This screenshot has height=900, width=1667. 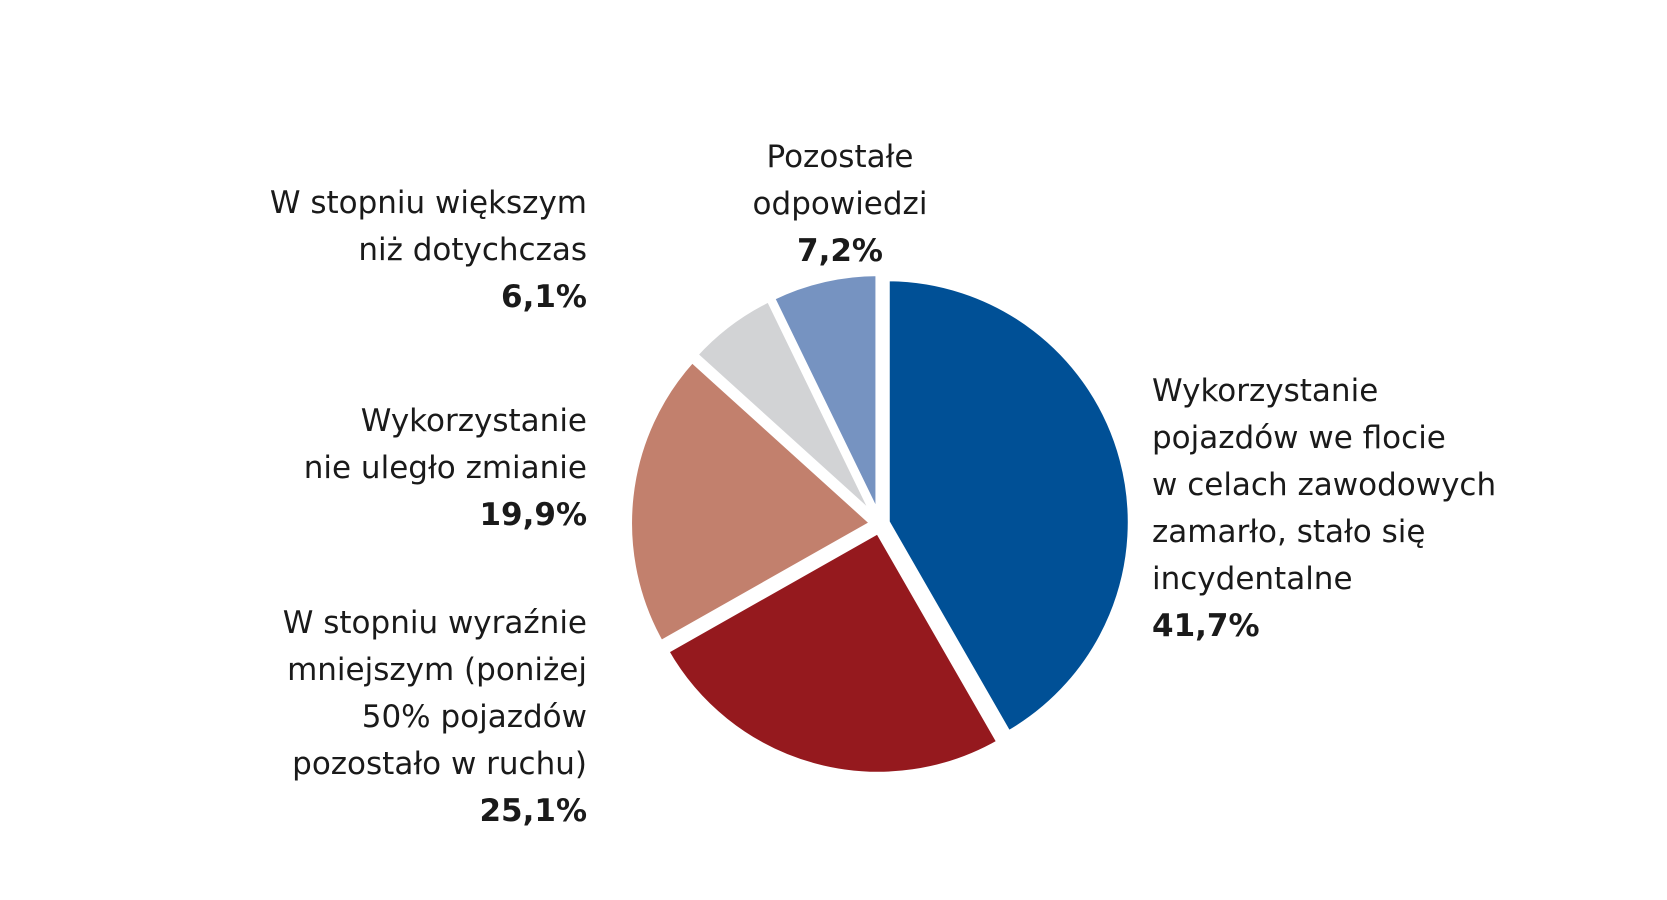 What do you see at coordinates (474, 717) in the screenshot?
I see `label-slice-1-line-2: 50% pojazdów` at bounding box center [474, 717].